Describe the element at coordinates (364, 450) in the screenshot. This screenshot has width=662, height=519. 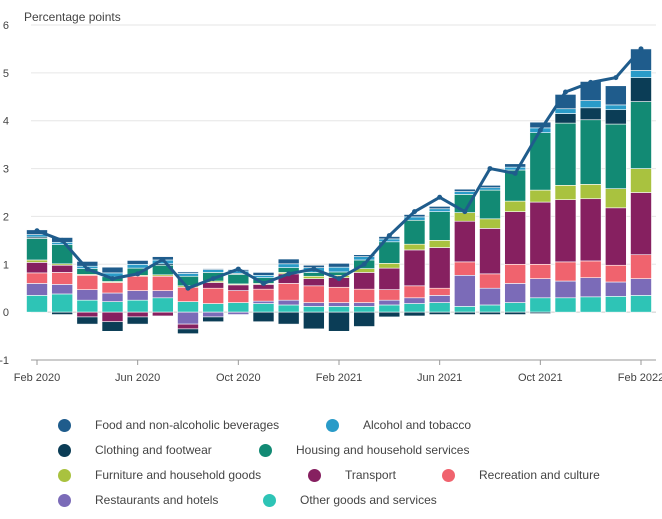
I see `legend-item-housing: Housing and household services` at that location.